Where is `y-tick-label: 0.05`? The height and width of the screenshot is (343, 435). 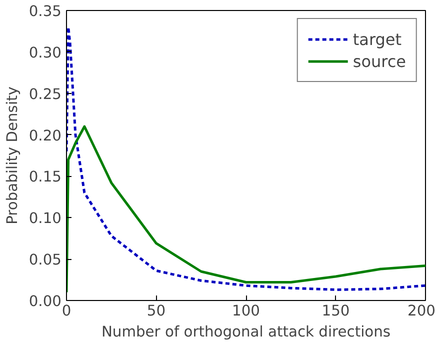
y-tick-label: 0.05 is located at coordinates (45, 260).